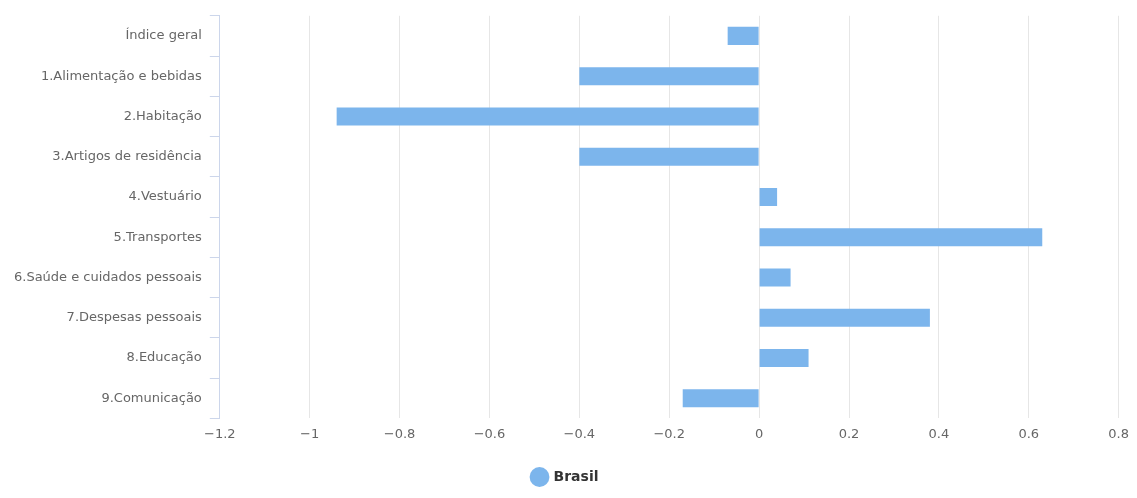 This screenshot has height=498, width=1137. What do you see at coordinates (151, 397) in the screenshot?
I see `y-tick-label: 9.Comunicação` at bounding box center [151, 397].